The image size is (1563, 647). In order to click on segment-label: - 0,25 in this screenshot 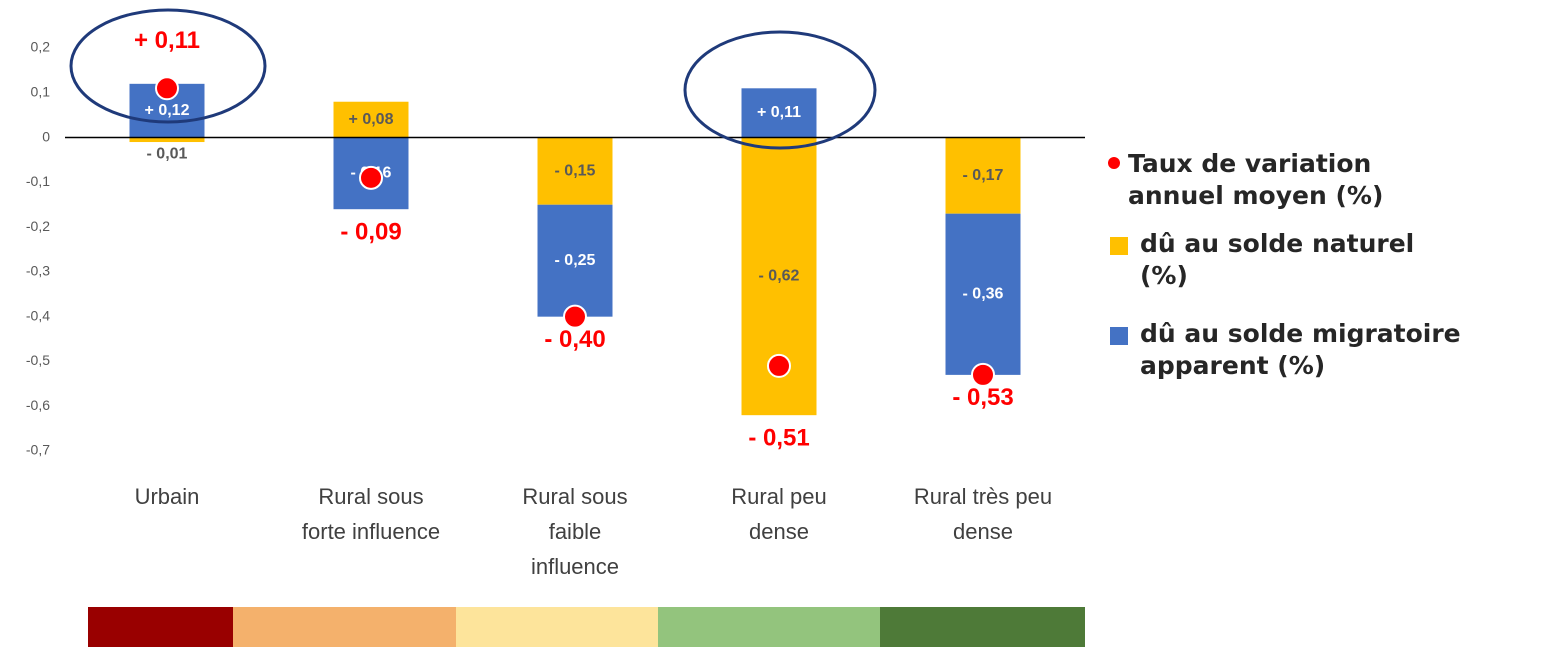, I will do `click(575, 260)`.